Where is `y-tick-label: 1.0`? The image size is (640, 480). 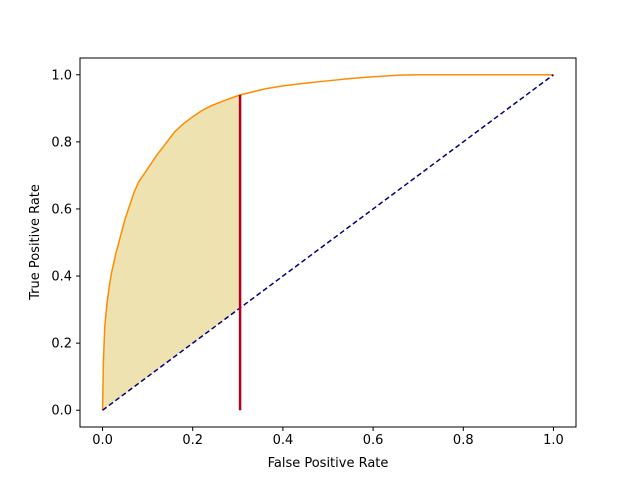 y-tick-label: 1.0 is located at coordinates (61, 75).